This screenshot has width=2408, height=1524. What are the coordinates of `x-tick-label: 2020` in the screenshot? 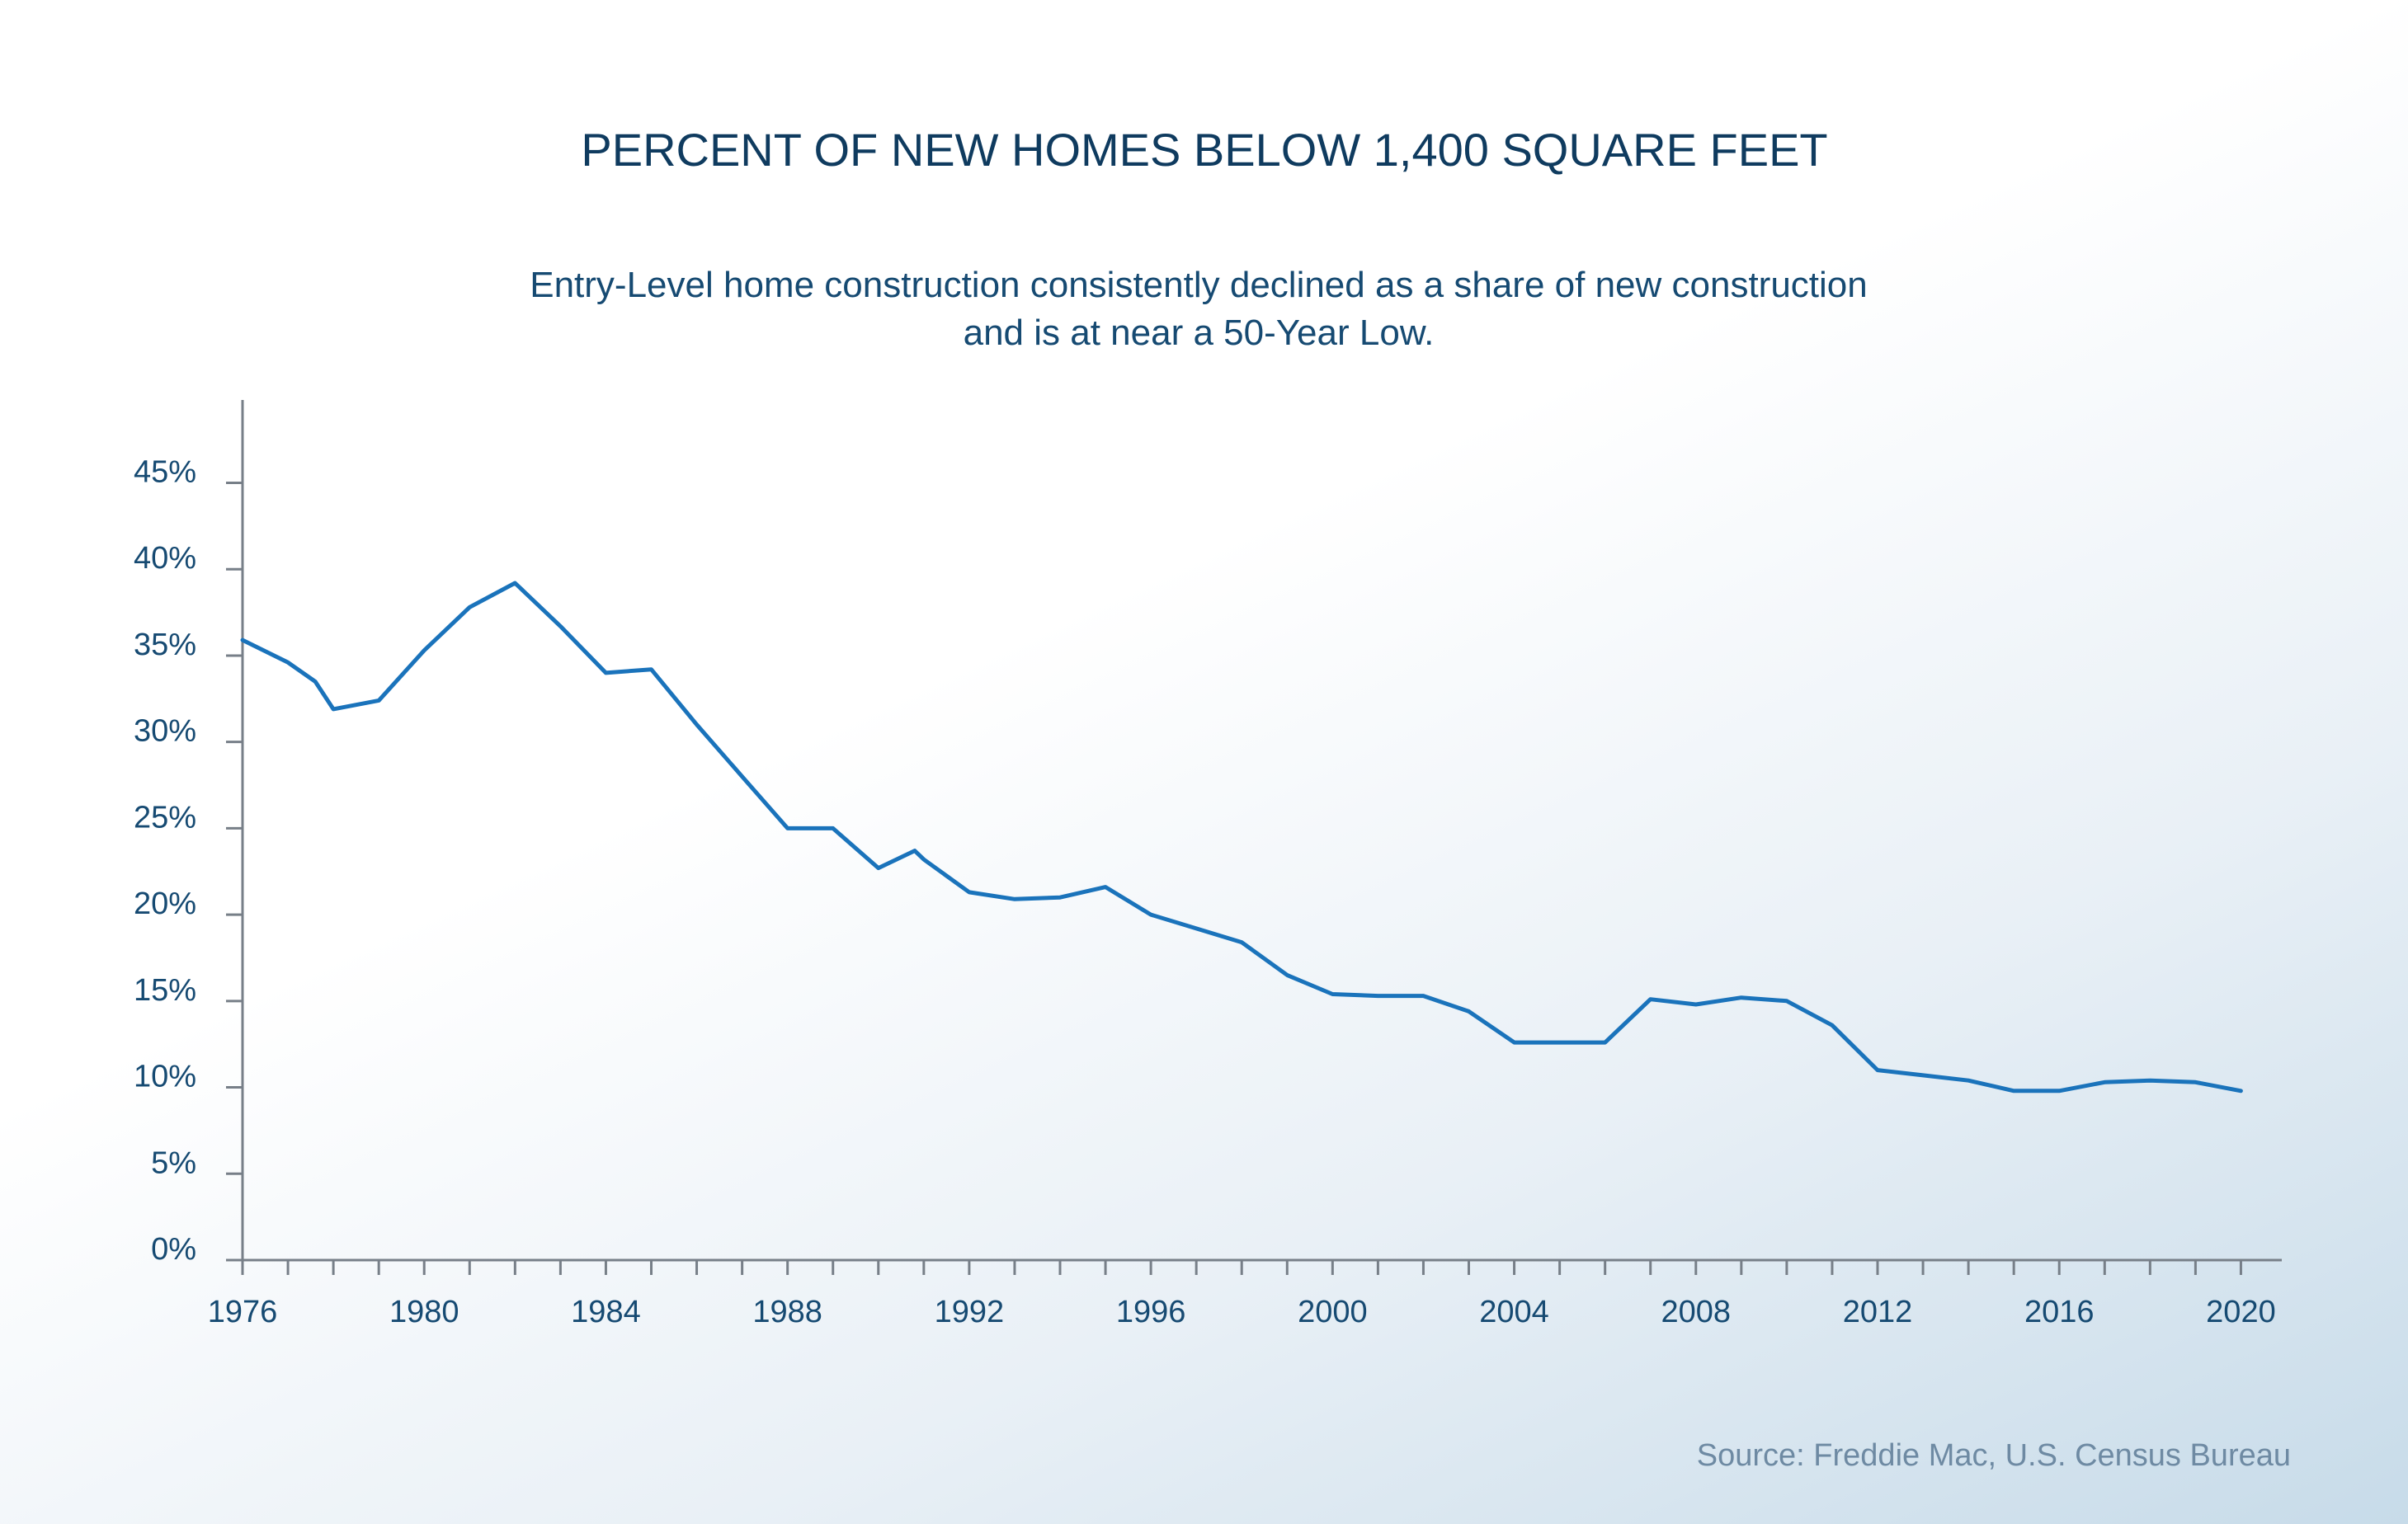 It's located at (2241, 1312).